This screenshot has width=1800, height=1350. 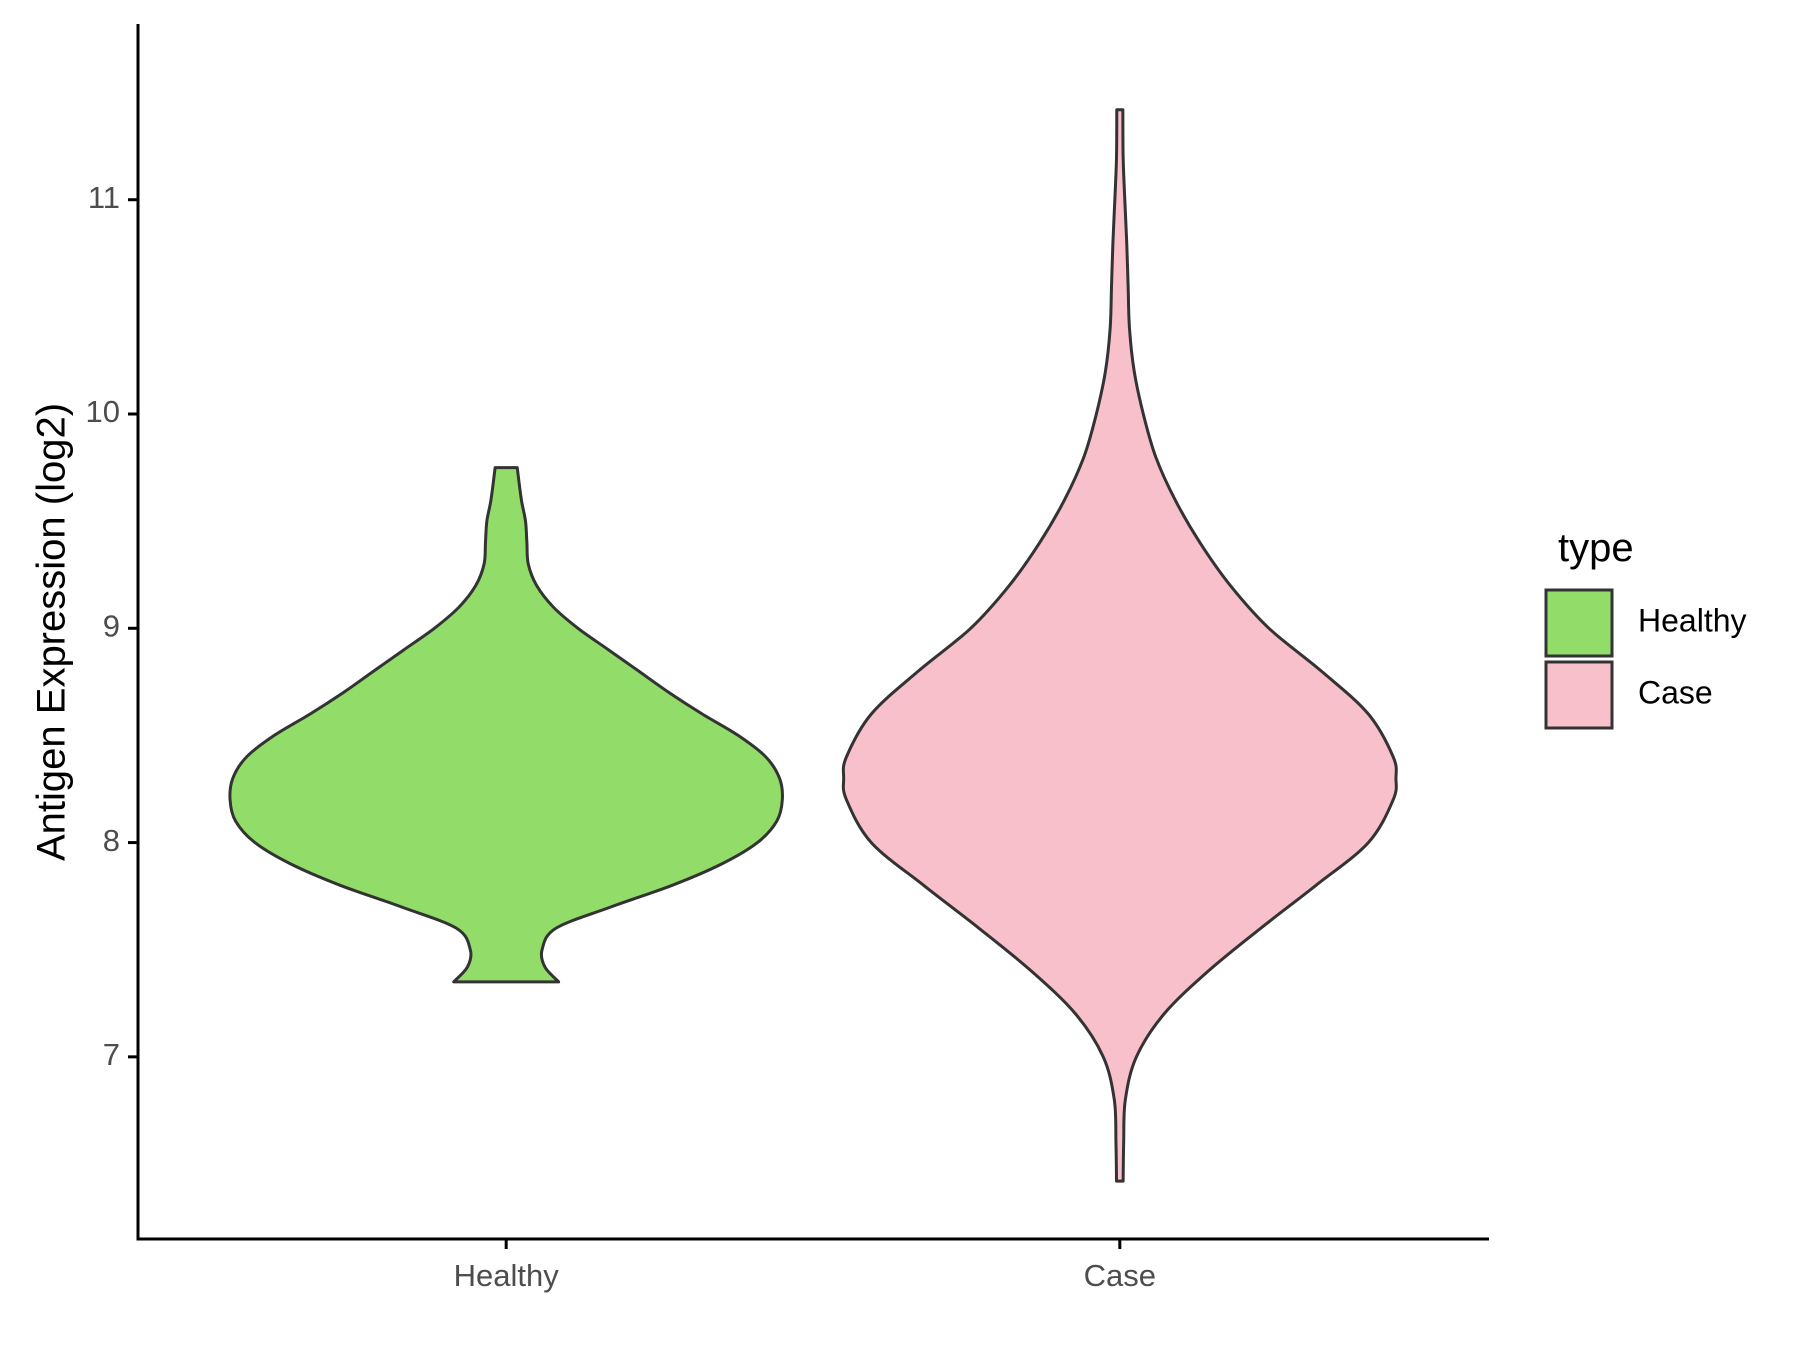 I want to click on legend-title: type, so click(x=1596, y=548).